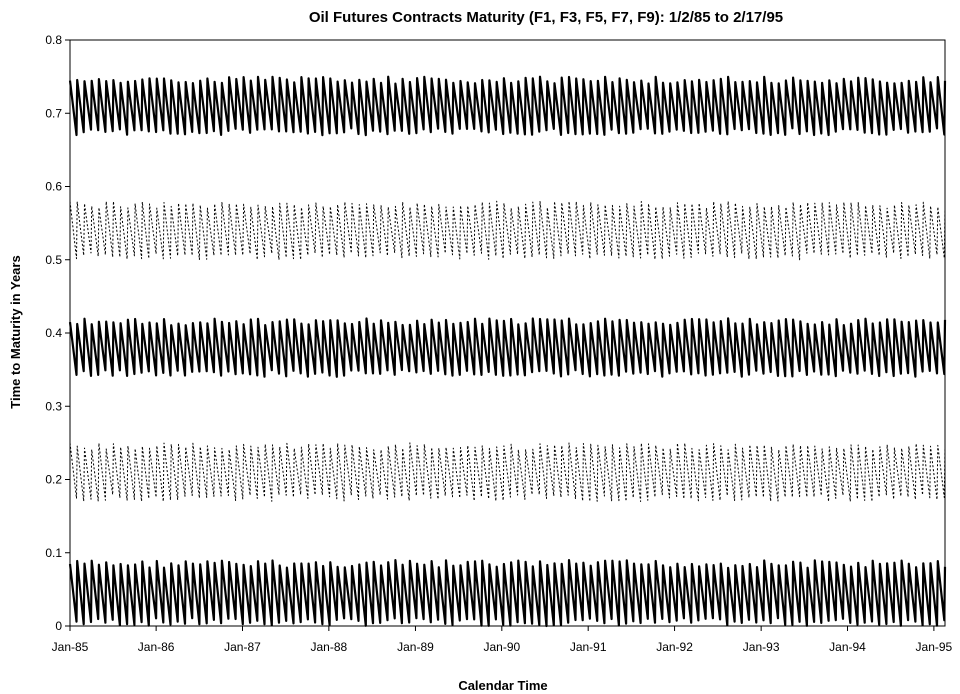 The width and height of the screenshot is (960, 694). What do you see at coordinates (502, 685) in the screenshot?
I see `x-axis-label: Calendar Time` at bounding box center [502, 685].